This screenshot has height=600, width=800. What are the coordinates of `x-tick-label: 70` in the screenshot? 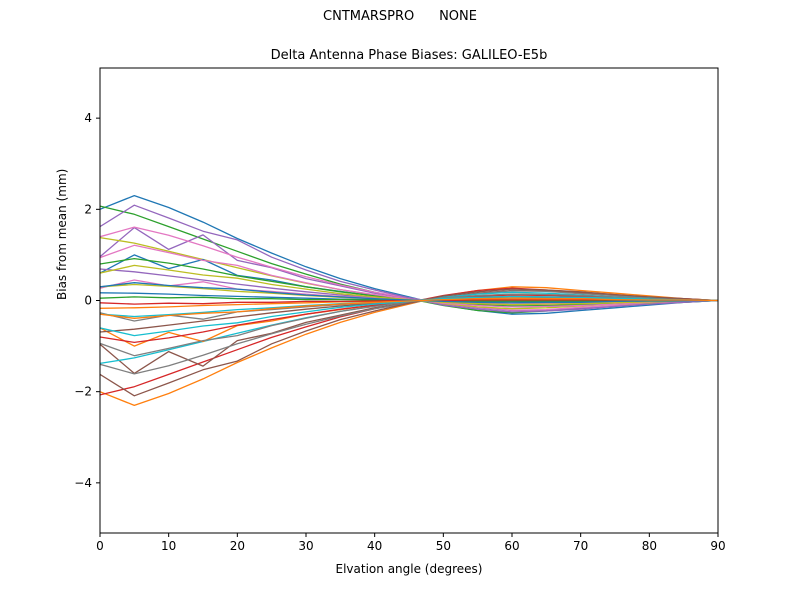 It's located at (580, 546).